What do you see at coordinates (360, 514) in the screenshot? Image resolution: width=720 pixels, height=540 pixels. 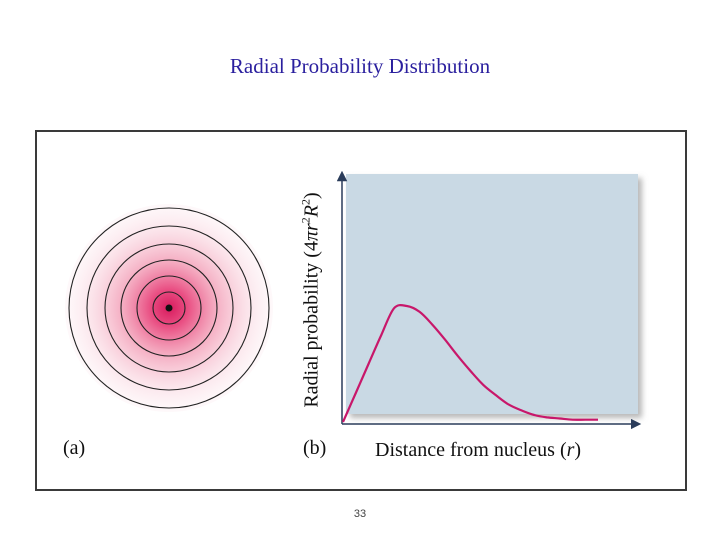 I see `page-number: 33` at bounding box center [360, 514].